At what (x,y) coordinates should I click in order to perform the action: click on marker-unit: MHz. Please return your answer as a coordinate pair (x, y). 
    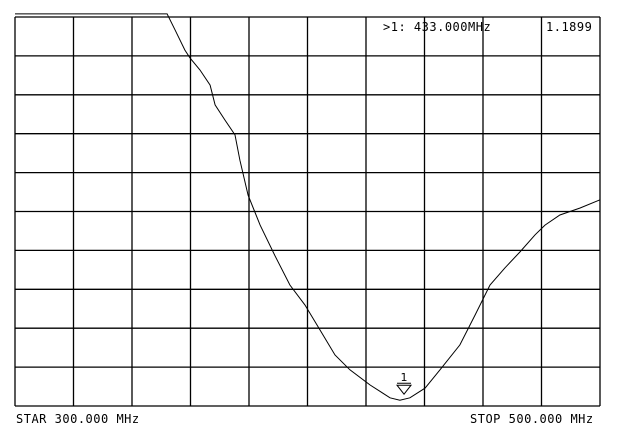
    Looking at the image, I should click on (480, 27).